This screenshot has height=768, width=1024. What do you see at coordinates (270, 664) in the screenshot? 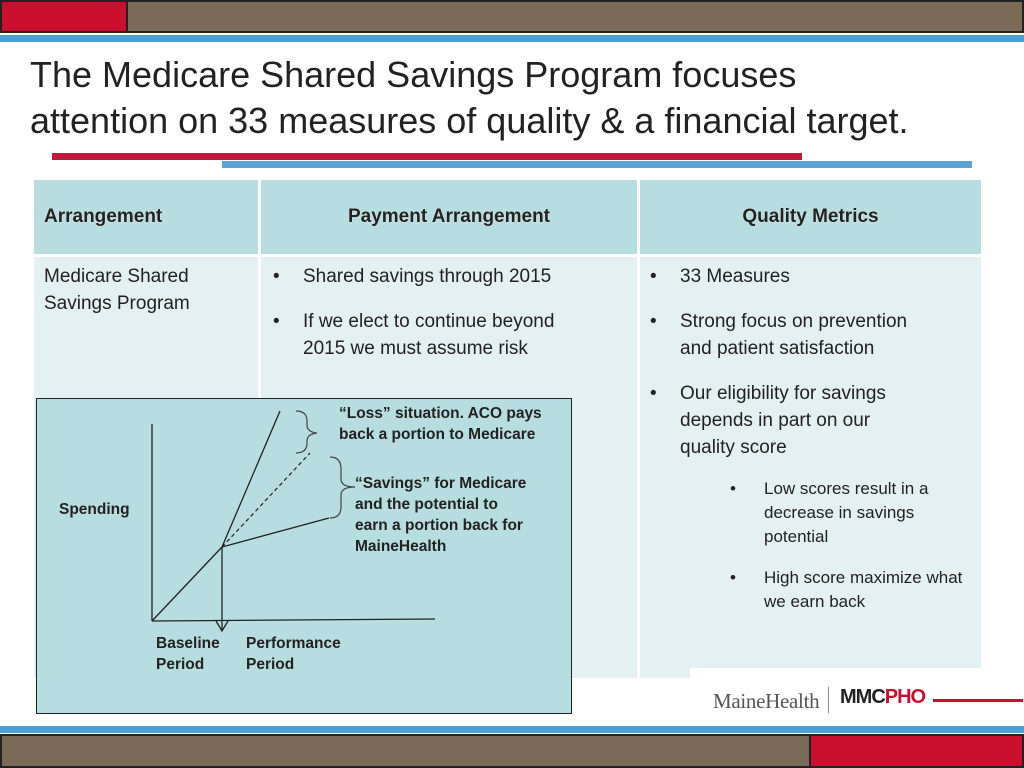
I see `performance-label-line: Period` at bounding box center [270, 664].